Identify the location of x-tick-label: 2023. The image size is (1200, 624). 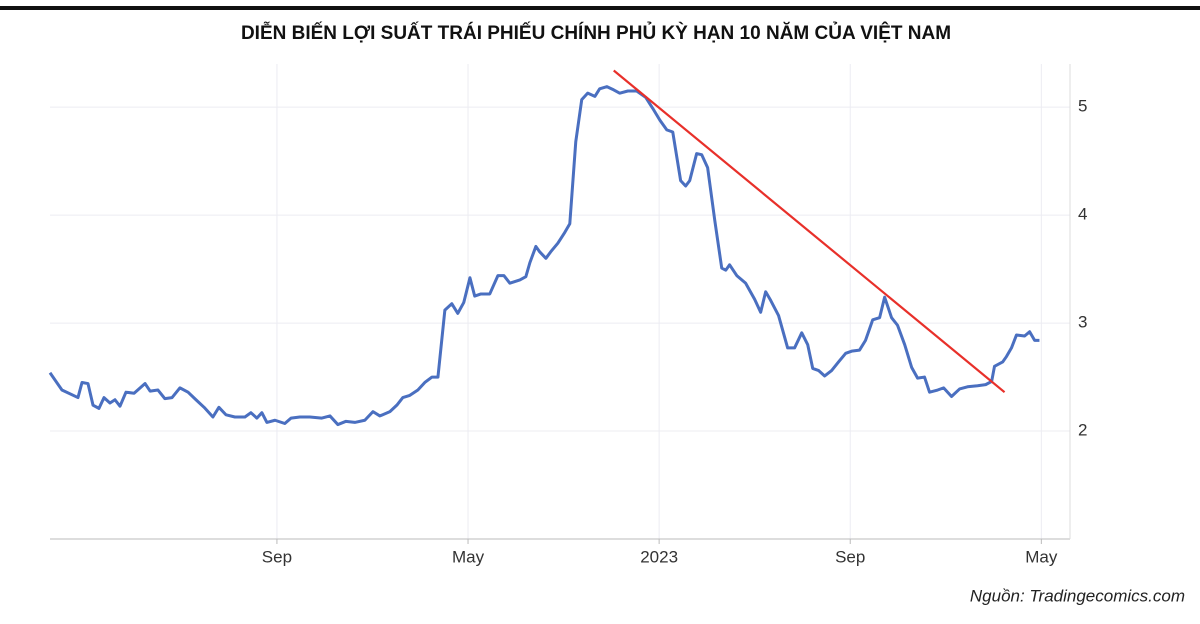
(659, 556).